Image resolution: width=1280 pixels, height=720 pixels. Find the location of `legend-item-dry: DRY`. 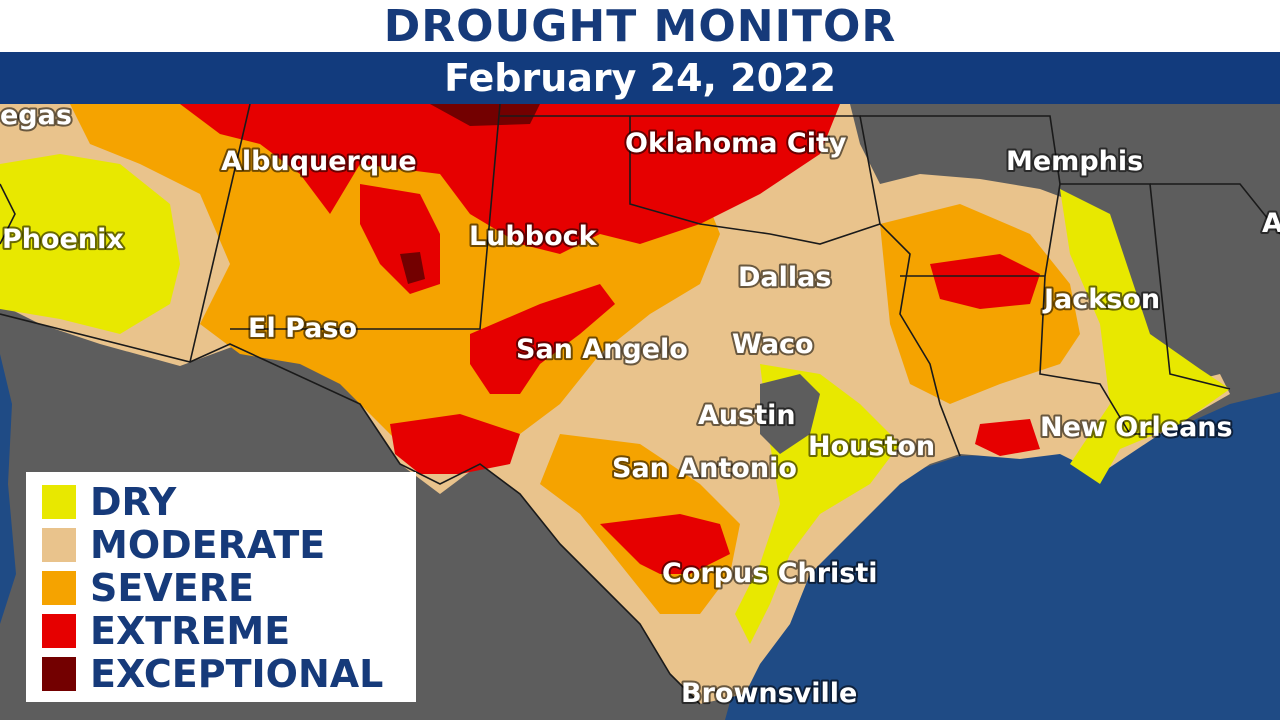

legend-item-dry: DRY is located at coordinates (223, 501).